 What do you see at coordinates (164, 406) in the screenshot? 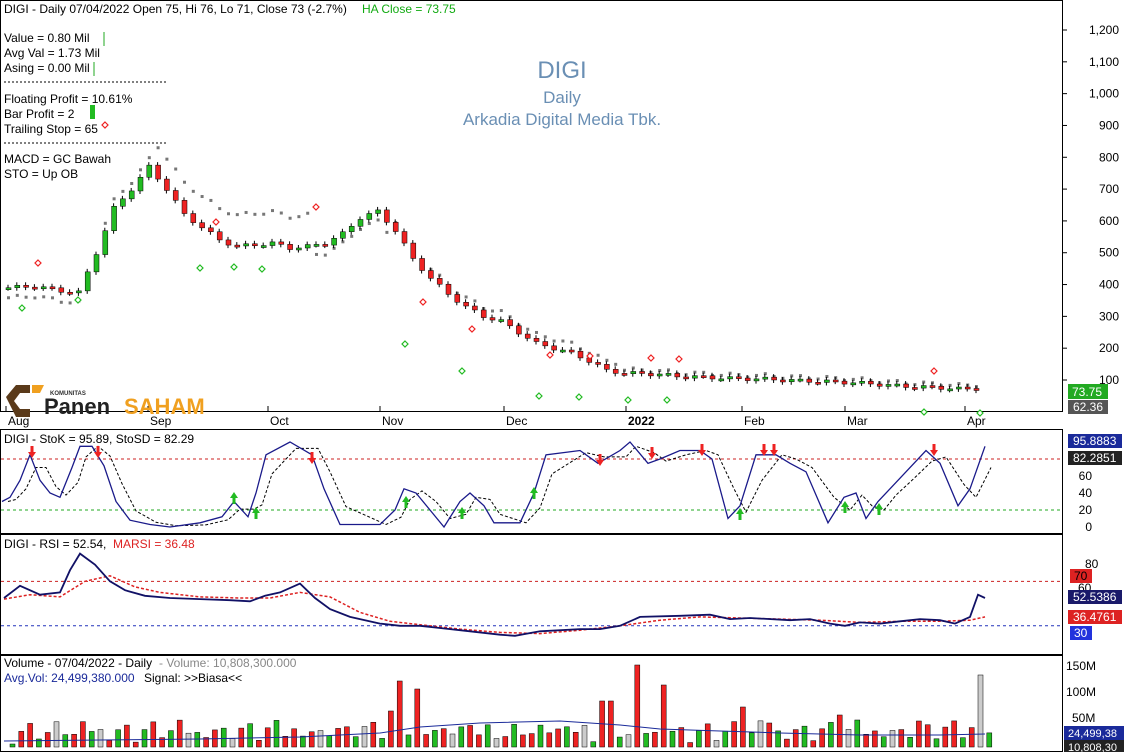
I see `svg-text: SAHAM` at bounding box center [164, 406].